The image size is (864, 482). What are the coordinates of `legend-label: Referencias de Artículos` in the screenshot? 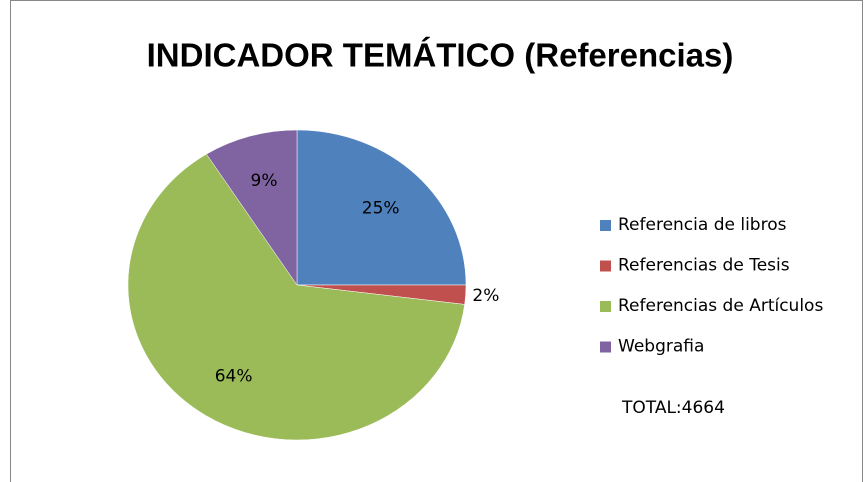 It's located at (720, 306).